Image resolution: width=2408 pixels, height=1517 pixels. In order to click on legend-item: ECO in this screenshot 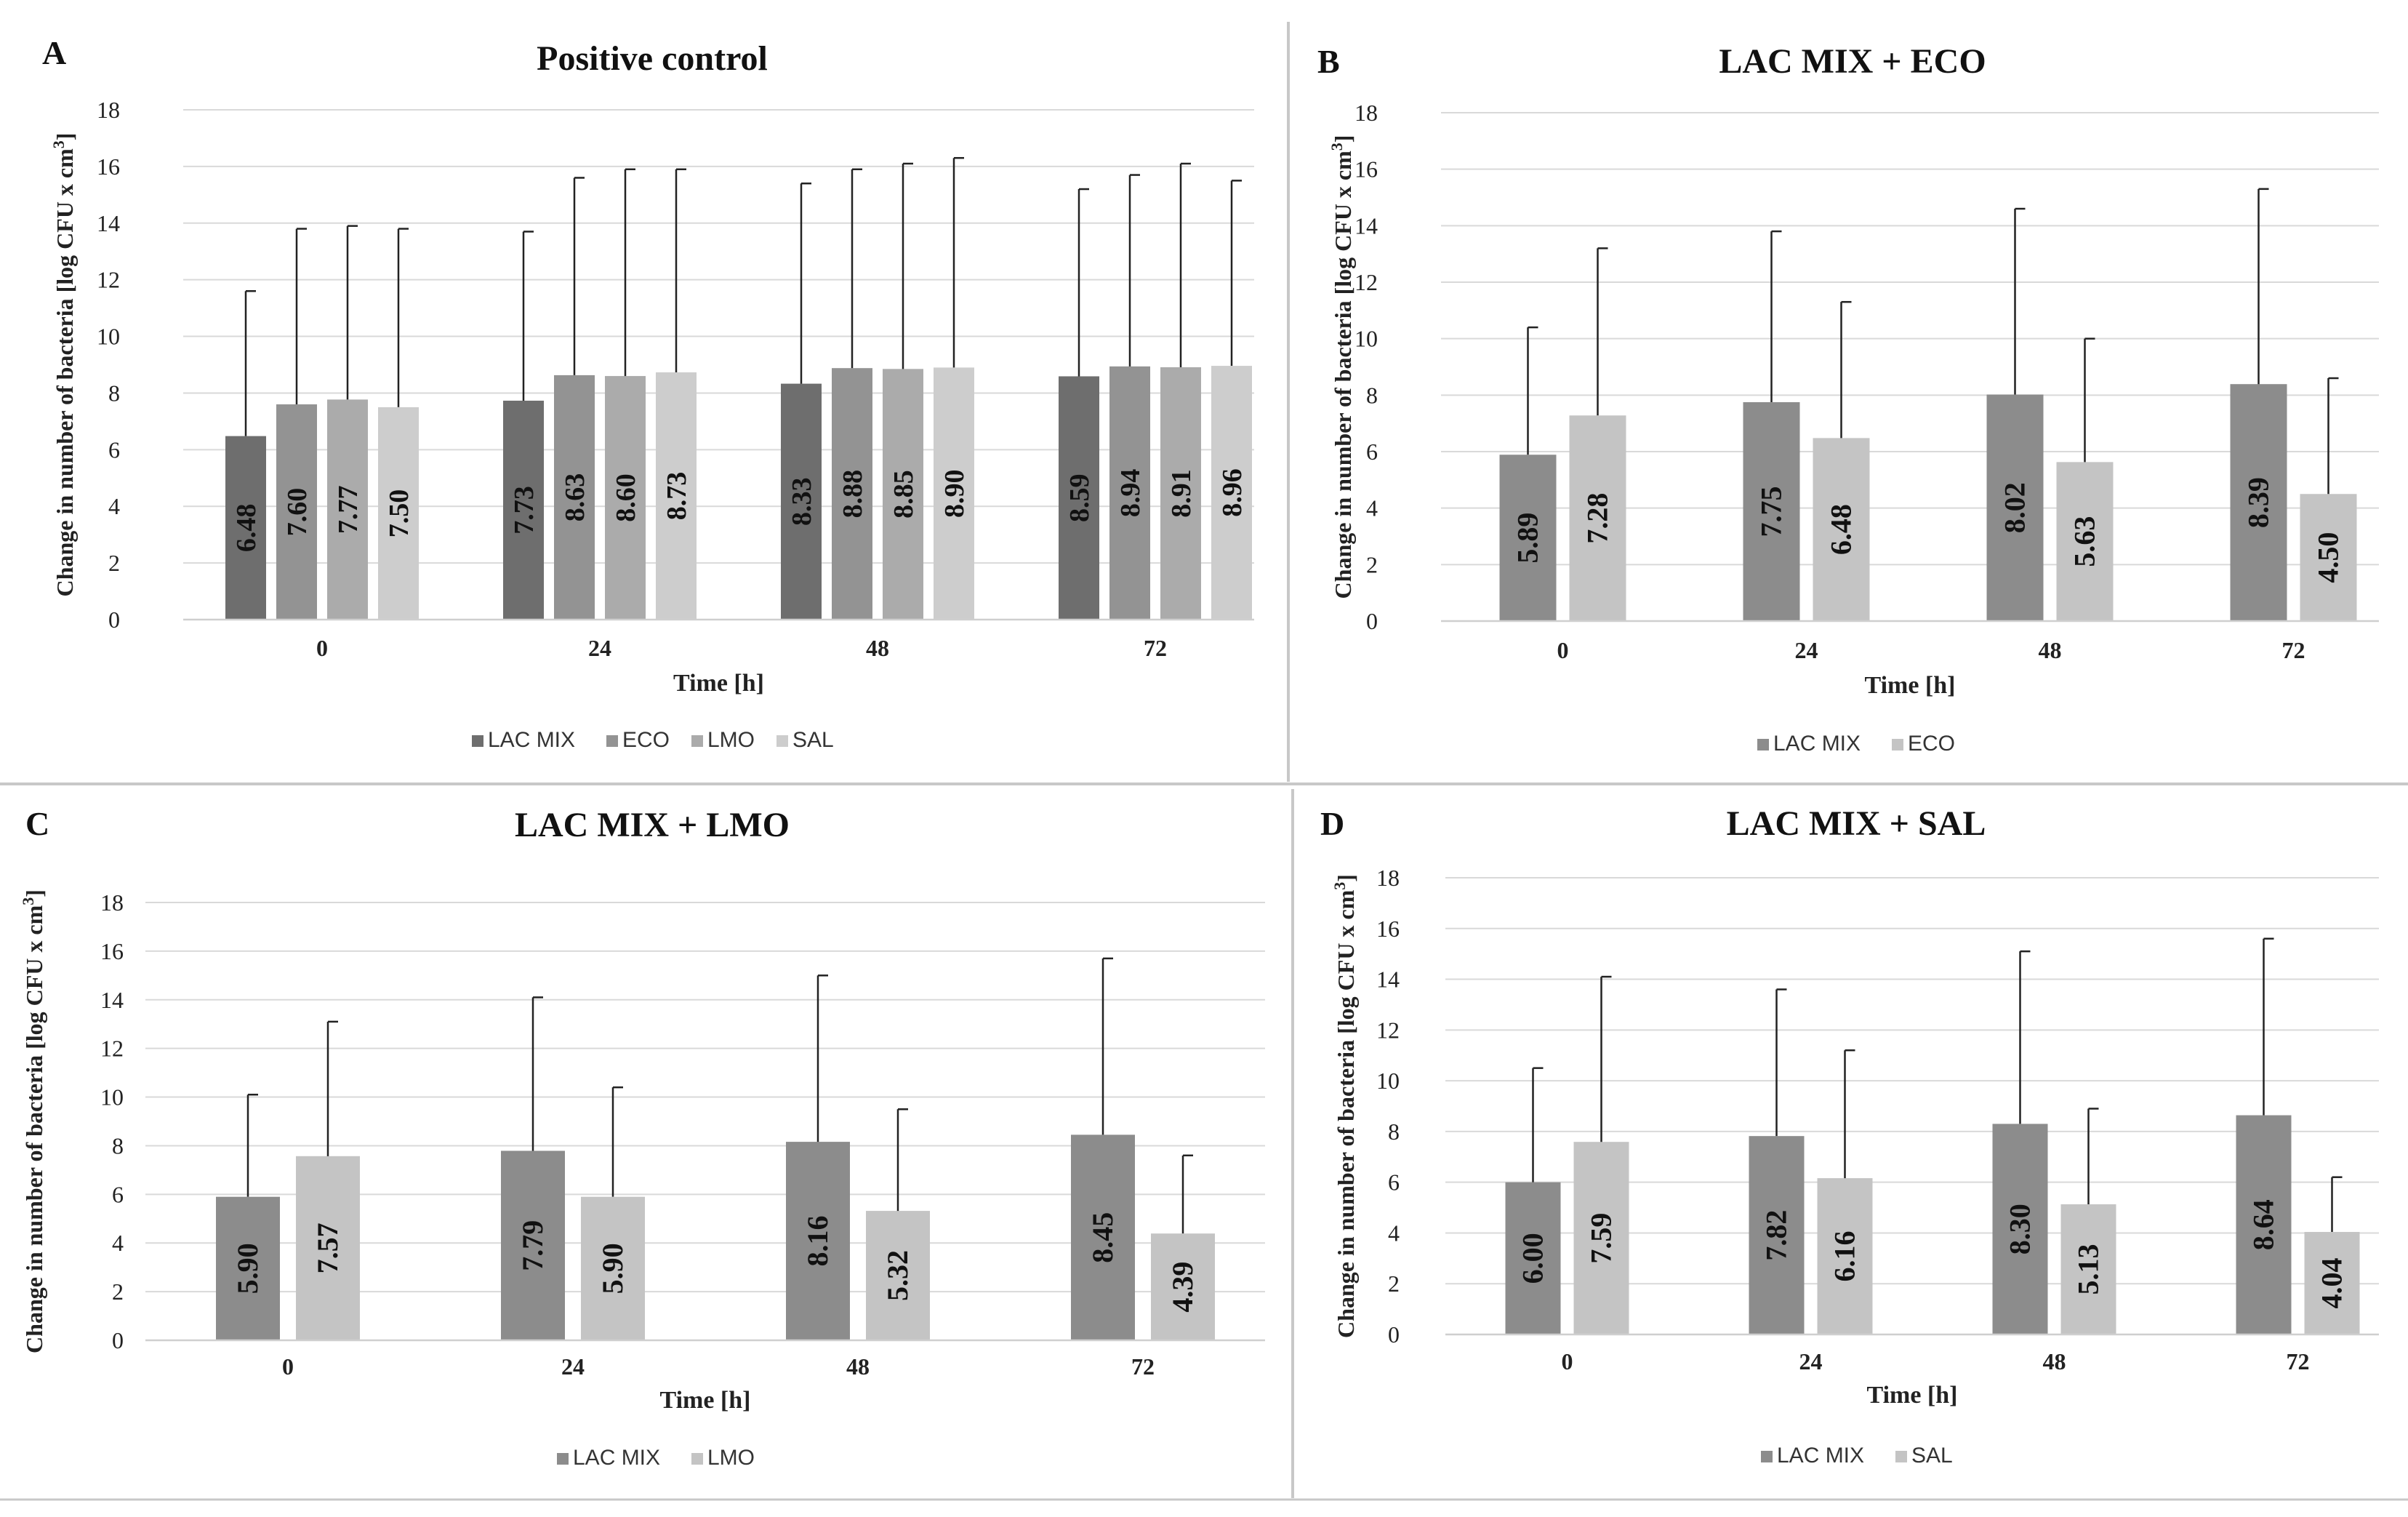, I will do `click(1923, 744)`.